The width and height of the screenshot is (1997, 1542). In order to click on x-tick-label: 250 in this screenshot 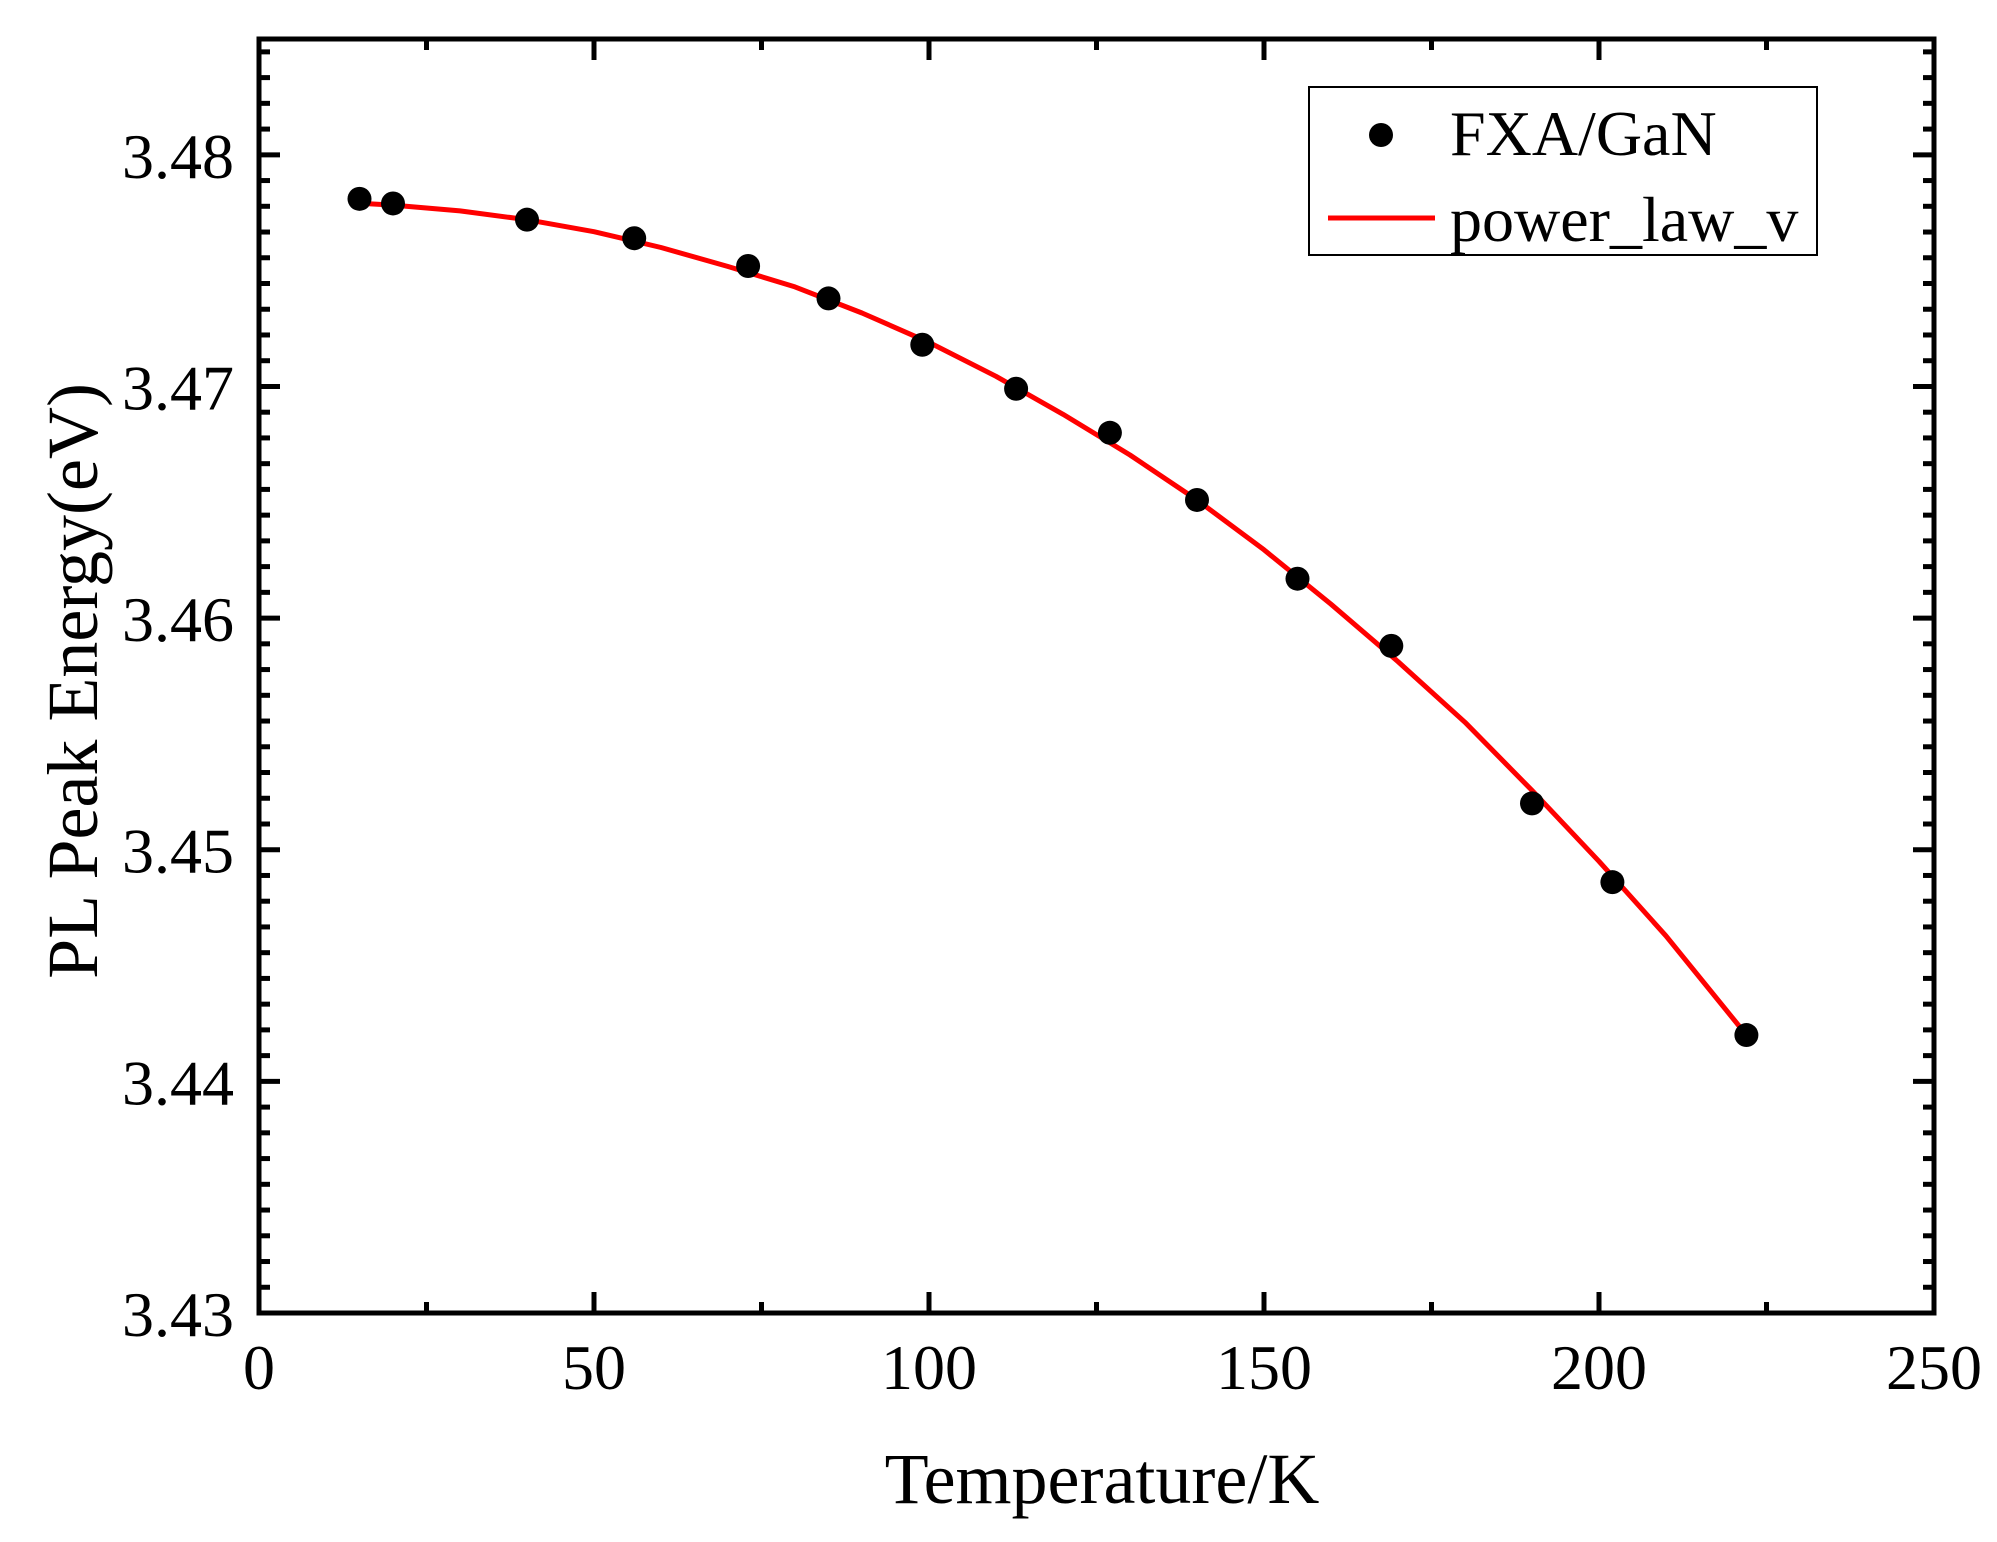, I will do `click(1934, 1367)`.